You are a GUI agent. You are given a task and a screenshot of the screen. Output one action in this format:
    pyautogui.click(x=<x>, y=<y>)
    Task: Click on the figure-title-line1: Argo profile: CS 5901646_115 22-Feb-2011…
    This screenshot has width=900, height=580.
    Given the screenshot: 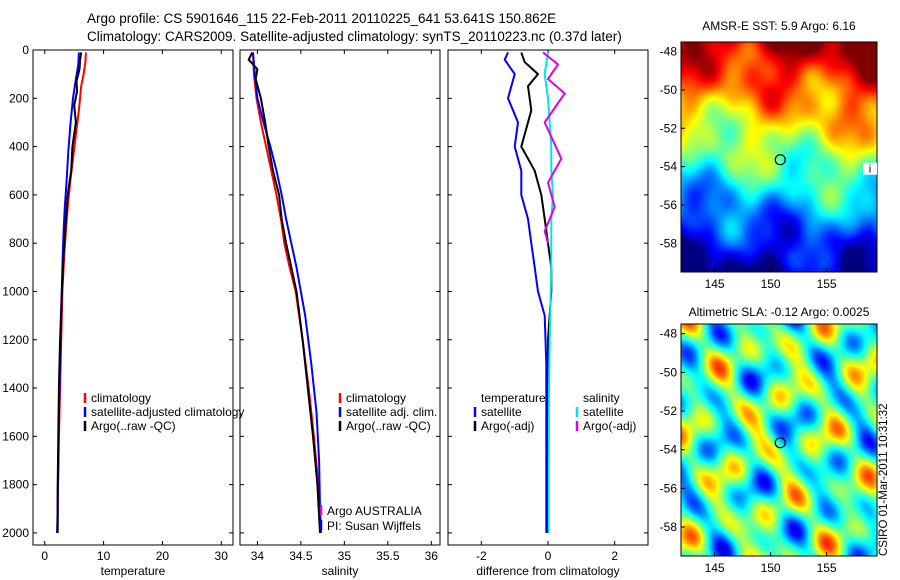 What is the action you would take?
    pyautogui.click(x=322, y=18)
    